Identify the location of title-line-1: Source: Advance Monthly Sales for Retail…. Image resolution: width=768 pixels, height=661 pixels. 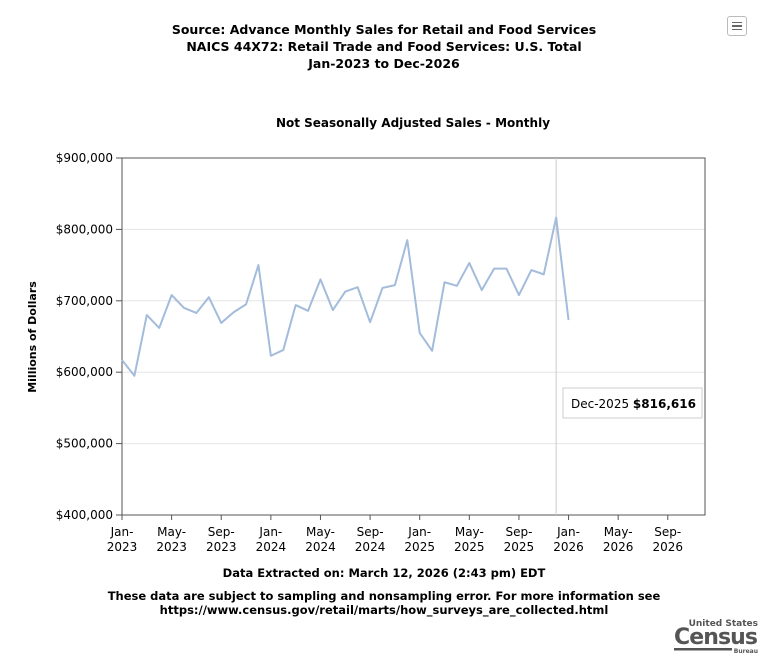
(384, 29).